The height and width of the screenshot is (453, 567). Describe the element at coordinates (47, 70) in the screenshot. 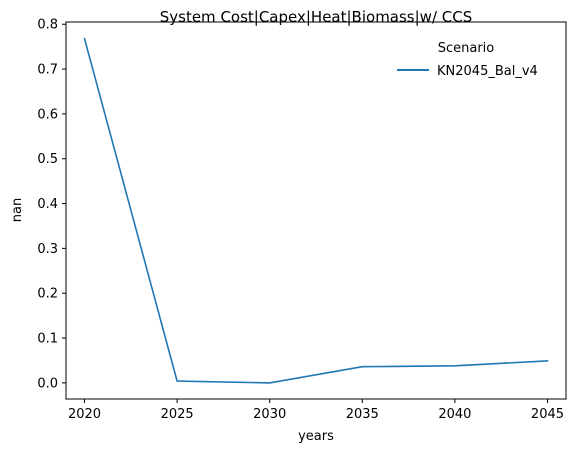

I see `y-tick-label: 0.7` at that location.